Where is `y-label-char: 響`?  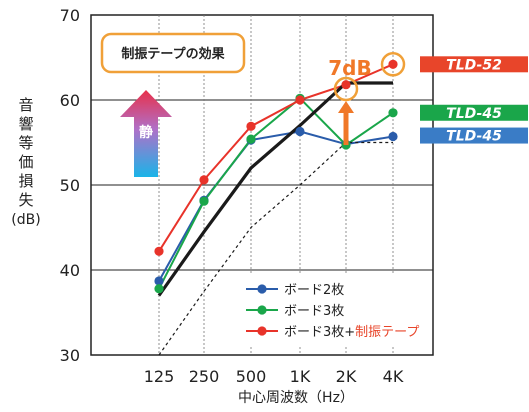 y-label-char: 響 is located at coordinates (25, 124).